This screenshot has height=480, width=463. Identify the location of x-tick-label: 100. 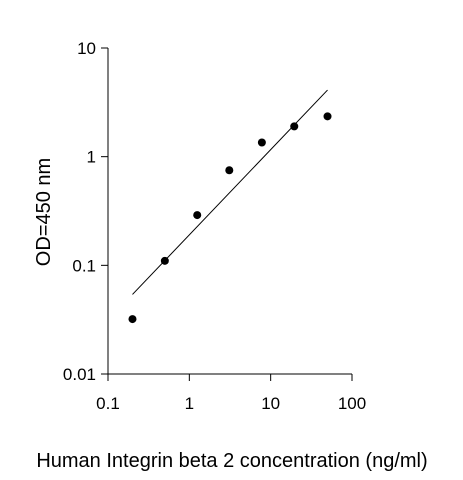
(352, 403).